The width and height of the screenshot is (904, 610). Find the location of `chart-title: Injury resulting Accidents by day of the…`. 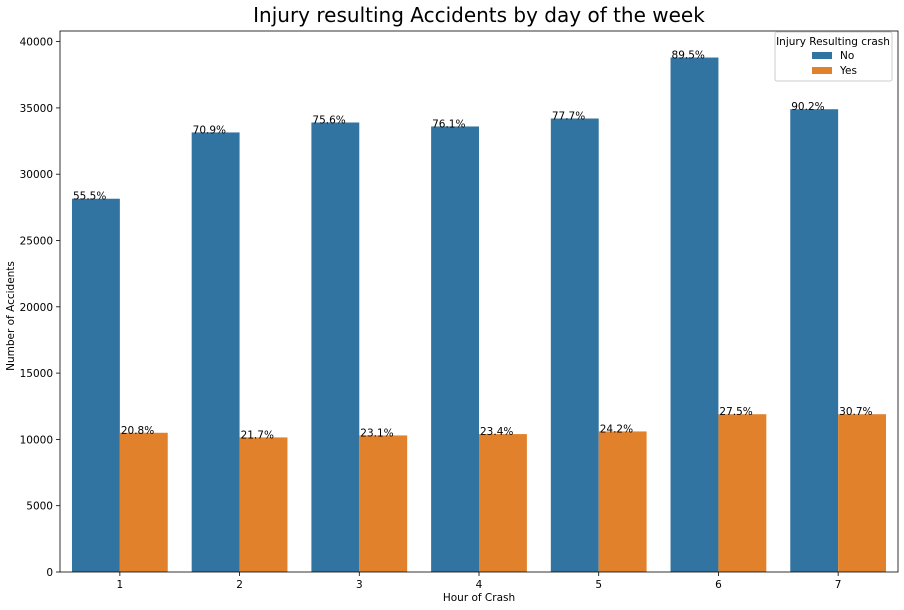

chart-title: Injury resulting Accidents by day of the… is located at coordinates (479, 15).